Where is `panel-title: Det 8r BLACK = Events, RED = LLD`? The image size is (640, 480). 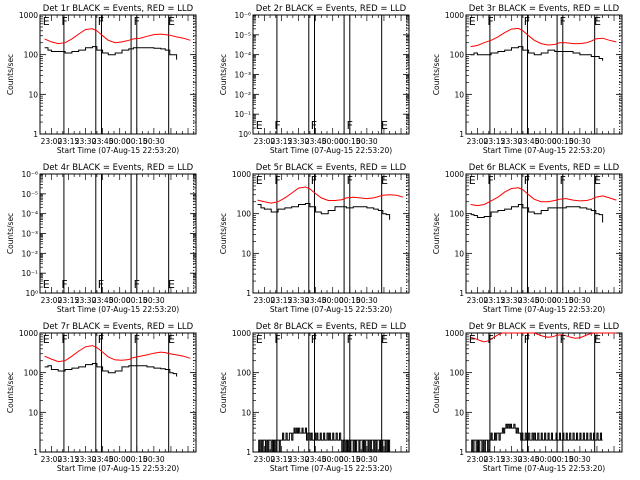 panel-title: Det 8r BLACK = Events, RED = LLD is located at coordinates (331, 327).